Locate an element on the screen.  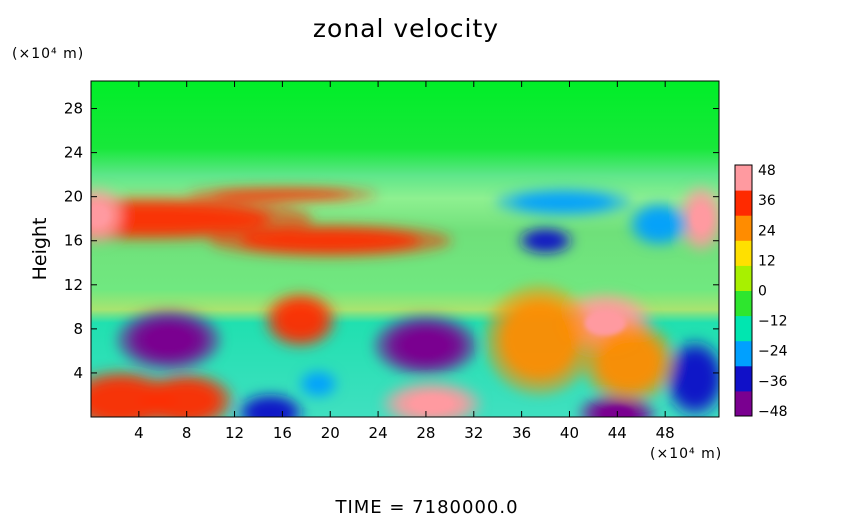
colorbar-tick-label: 36 is located at coordinates (767, 201).